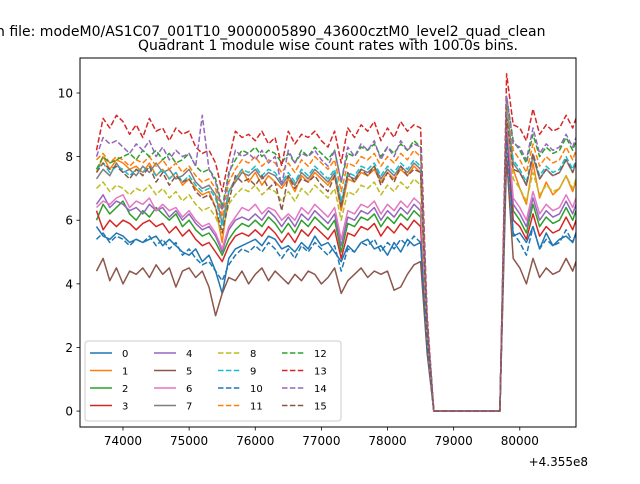 The height and width of the screenshot is (484, 640). I want to click on y-tick-label: 4, so click(69, 284).